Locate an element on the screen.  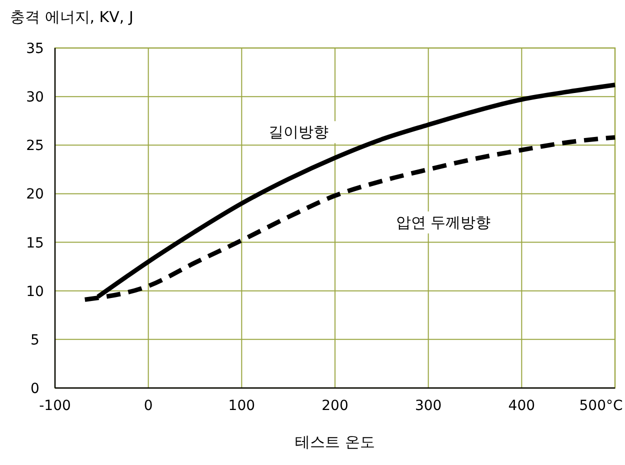
x-tick-label: 100 is located at coordinates (242, 406).